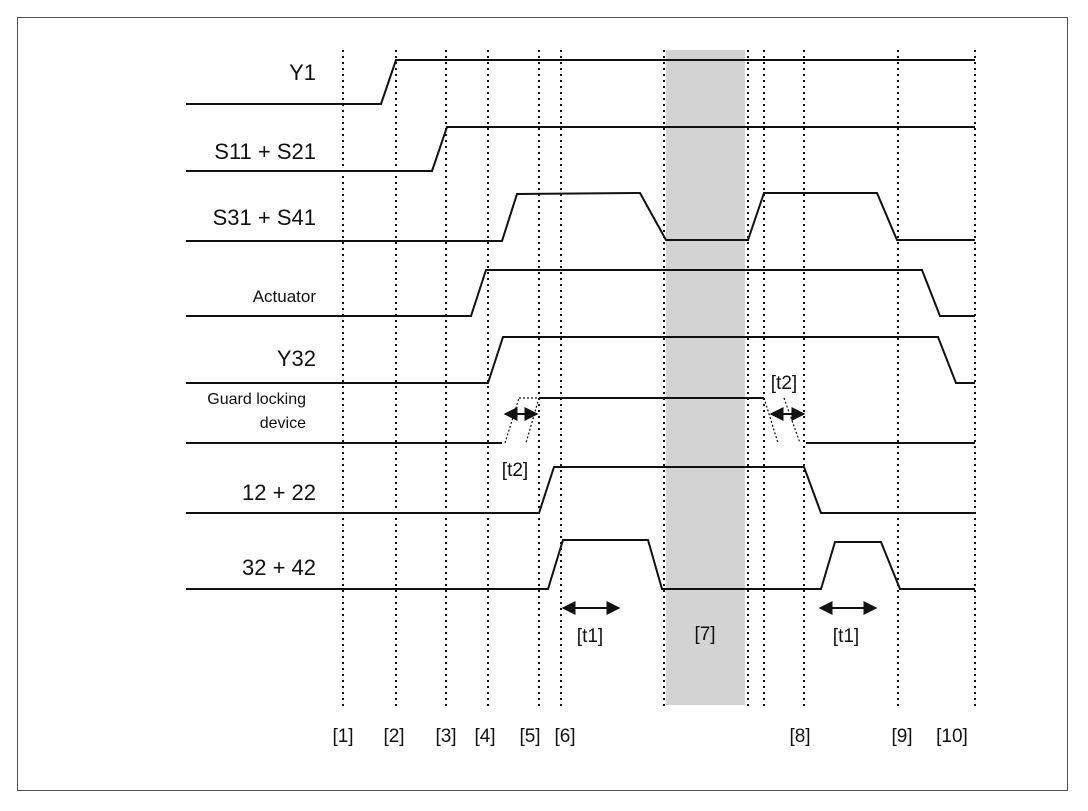  What do you see at coordinates (580, 564) in the screenshot?
I see `outputs-32-42-waveform` at bounding box center [580, 564].